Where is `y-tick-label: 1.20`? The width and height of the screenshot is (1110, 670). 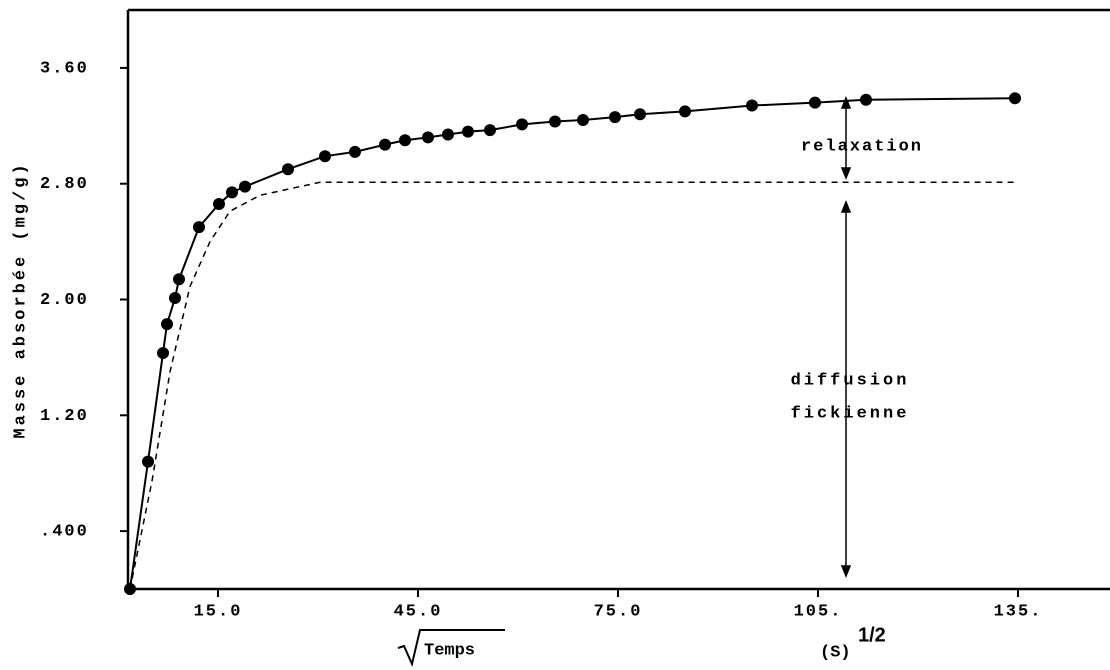
y-tick-label: 1.20 is located at coordinates (64, 416).